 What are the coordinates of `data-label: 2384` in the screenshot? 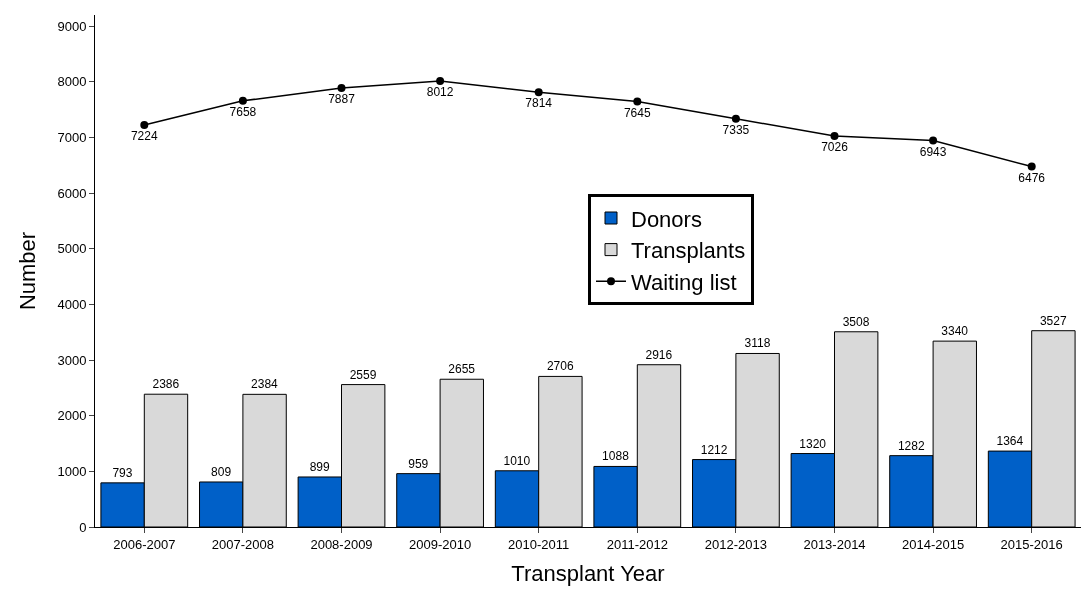 It's located at (265, 384).